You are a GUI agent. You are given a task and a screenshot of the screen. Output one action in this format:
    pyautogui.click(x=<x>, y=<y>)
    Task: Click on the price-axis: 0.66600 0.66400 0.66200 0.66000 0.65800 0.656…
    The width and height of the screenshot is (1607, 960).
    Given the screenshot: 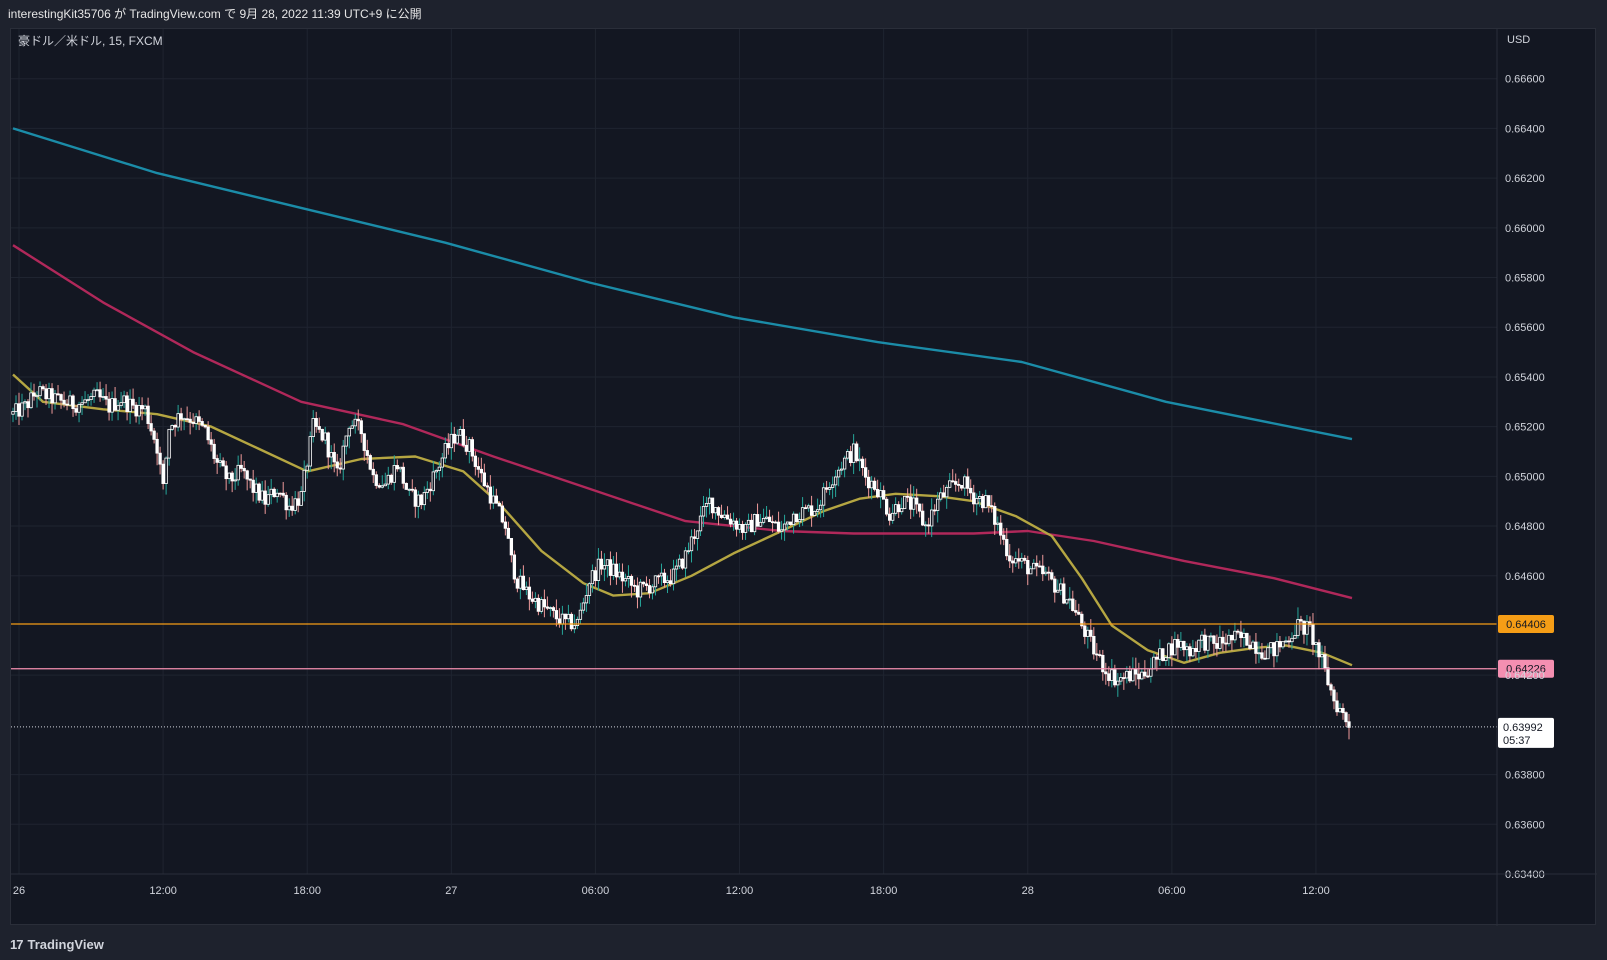 What is the action you would take?
    pyautogui.click(x=1520, y=477)
    